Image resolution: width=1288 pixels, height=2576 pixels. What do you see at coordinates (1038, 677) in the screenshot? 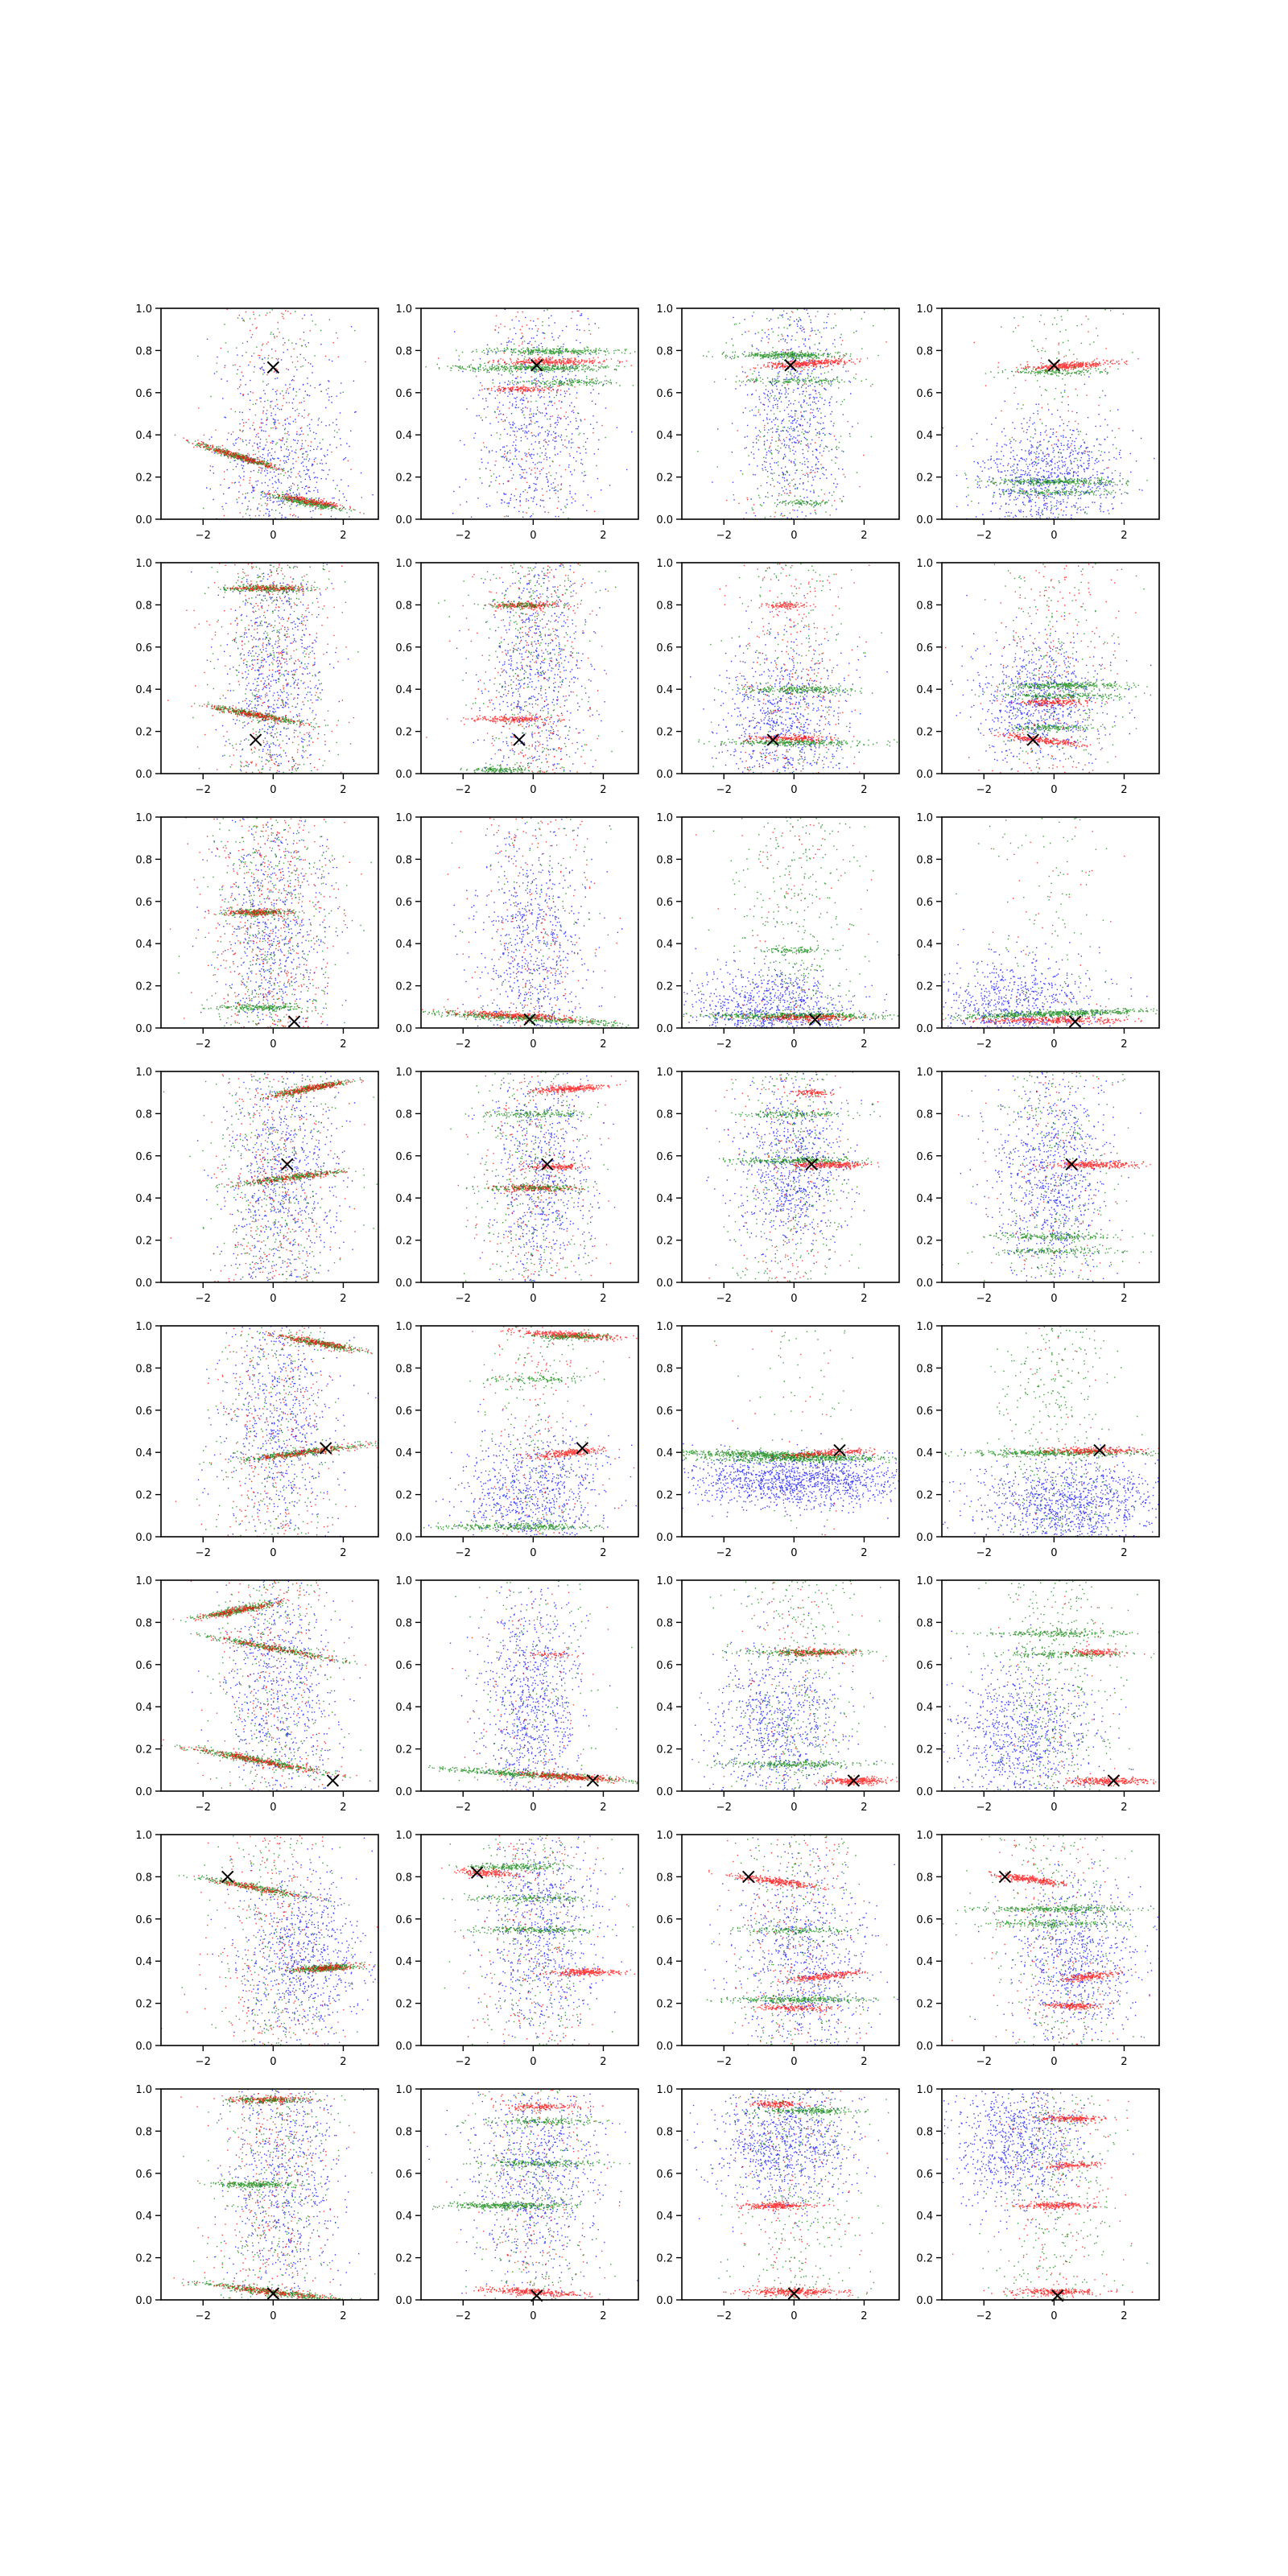
I see `panel-r1-c3: −2 0 2 0.0 0.2 0.4 0.6 0.8 1.0` at bounding box center [1038, 677].